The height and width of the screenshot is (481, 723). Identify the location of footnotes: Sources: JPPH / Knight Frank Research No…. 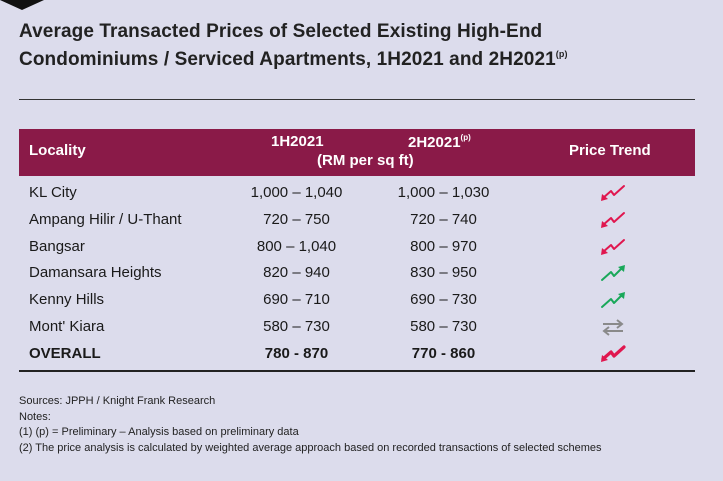
(310, 425).